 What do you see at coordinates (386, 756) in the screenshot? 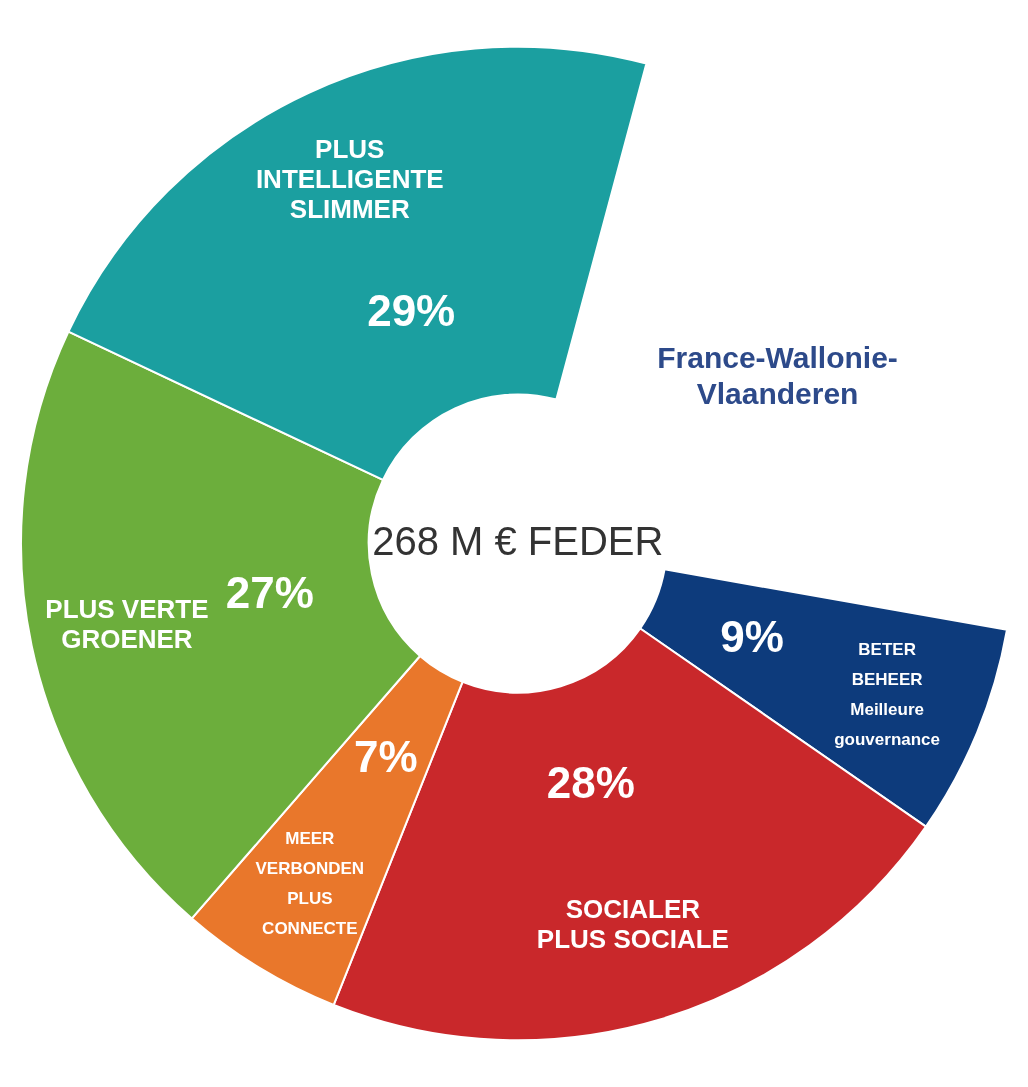
I see `data-label: 7%` at bounding box center [386, 756].